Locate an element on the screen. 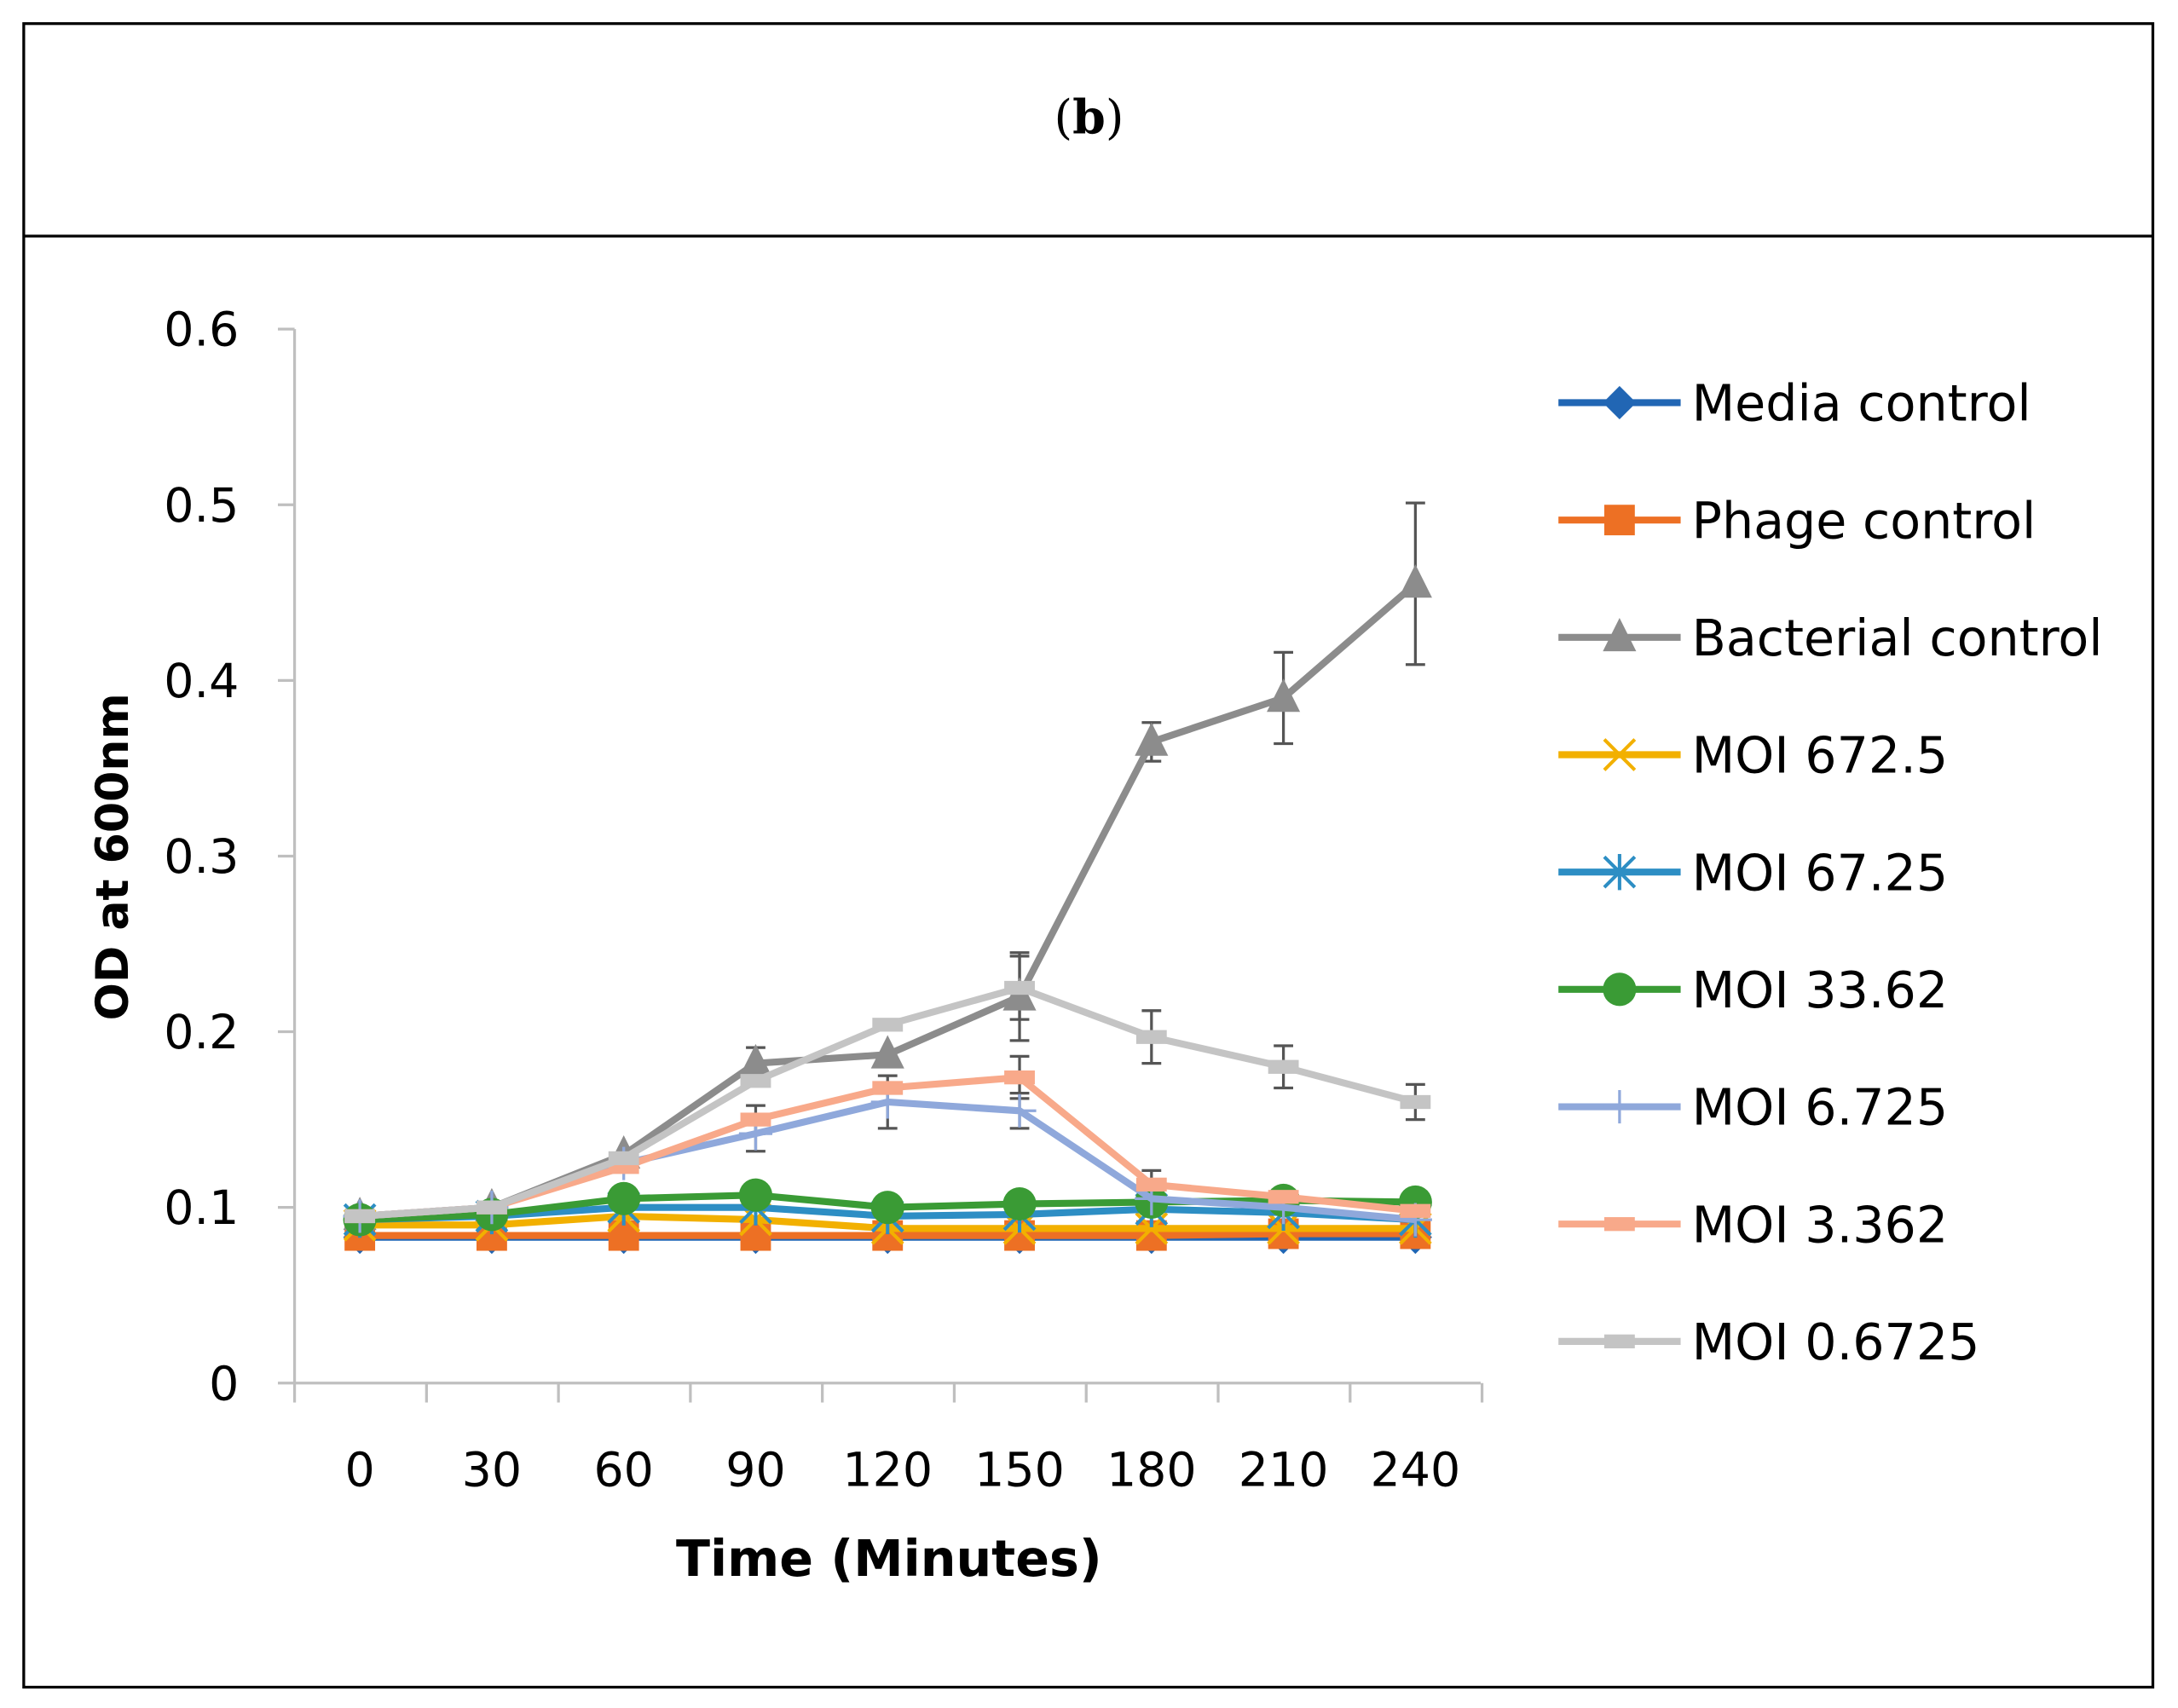 The height and width of the screenshot is (1708, 2178). legend-entry: Bacterial control is located at coordinates (1830, 638).